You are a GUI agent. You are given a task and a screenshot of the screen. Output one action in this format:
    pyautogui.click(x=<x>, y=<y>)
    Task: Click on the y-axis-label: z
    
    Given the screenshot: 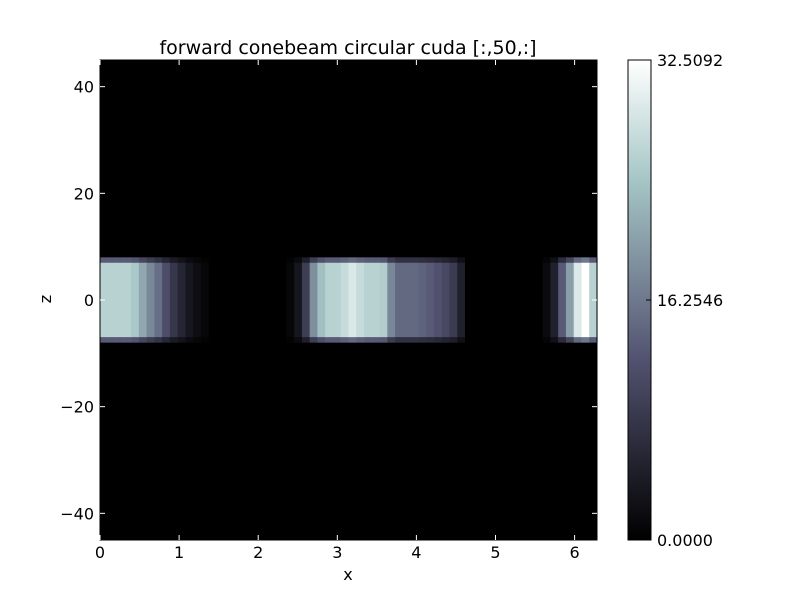 What is the action you would take?
    pyautogui.click(x=45, y=299)
    